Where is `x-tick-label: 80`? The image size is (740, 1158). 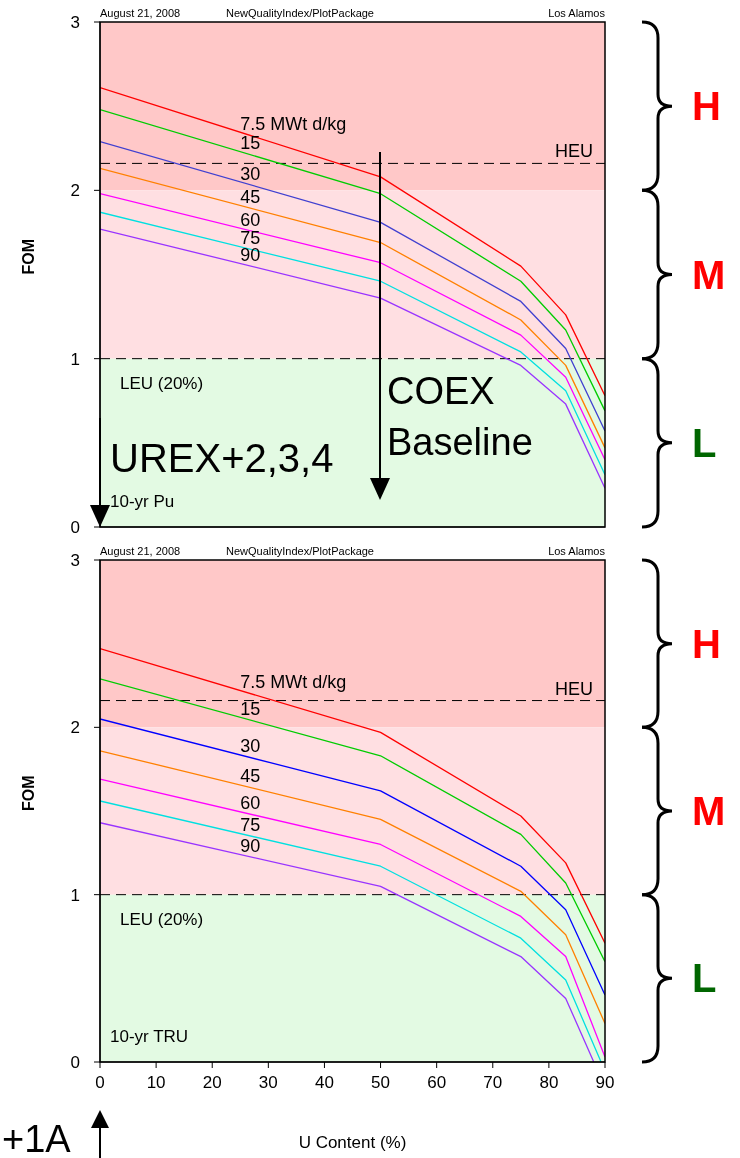
x-tick-label: 80 is located at coordinates (549, 1083).